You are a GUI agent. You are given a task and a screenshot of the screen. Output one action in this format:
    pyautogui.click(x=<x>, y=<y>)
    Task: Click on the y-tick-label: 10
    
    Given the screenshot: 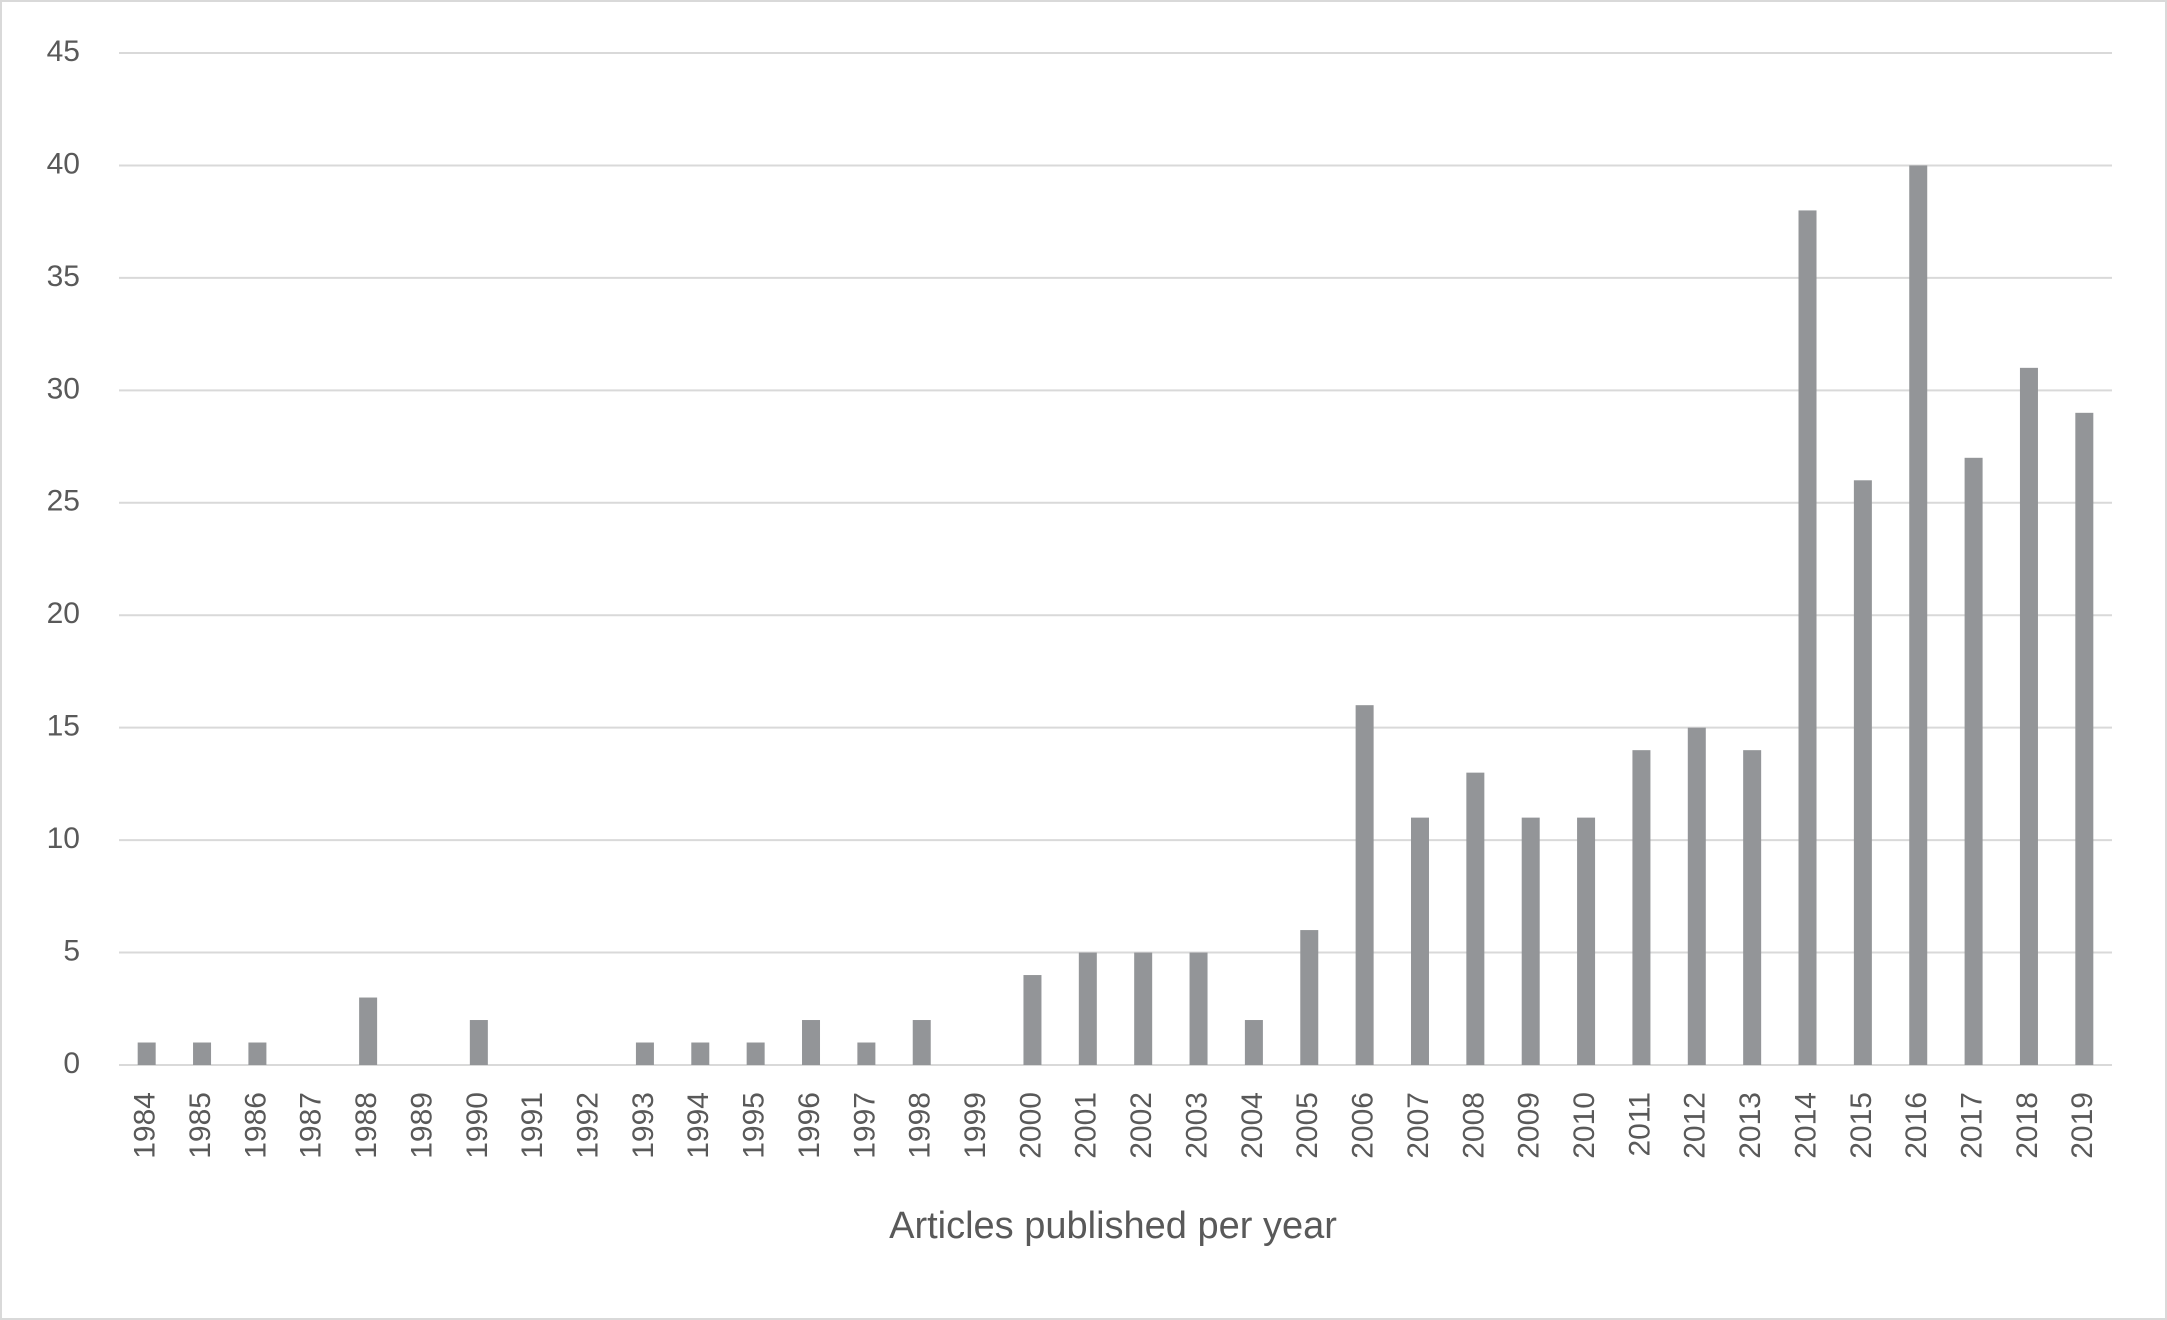 What is the action you would take?
    pyautogui.click(x=63, y=838)
    